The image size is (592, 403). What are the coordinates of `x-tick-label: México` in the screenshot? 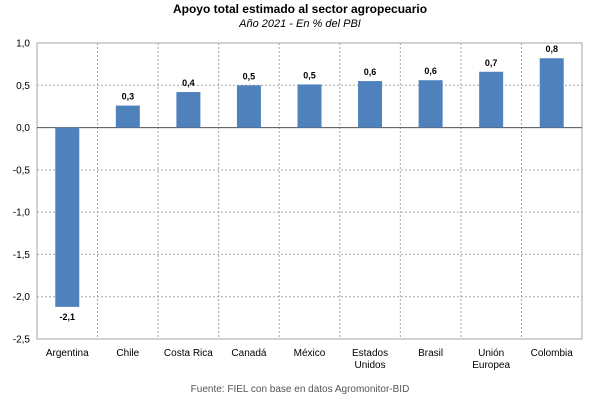 It's located at (310, 353).